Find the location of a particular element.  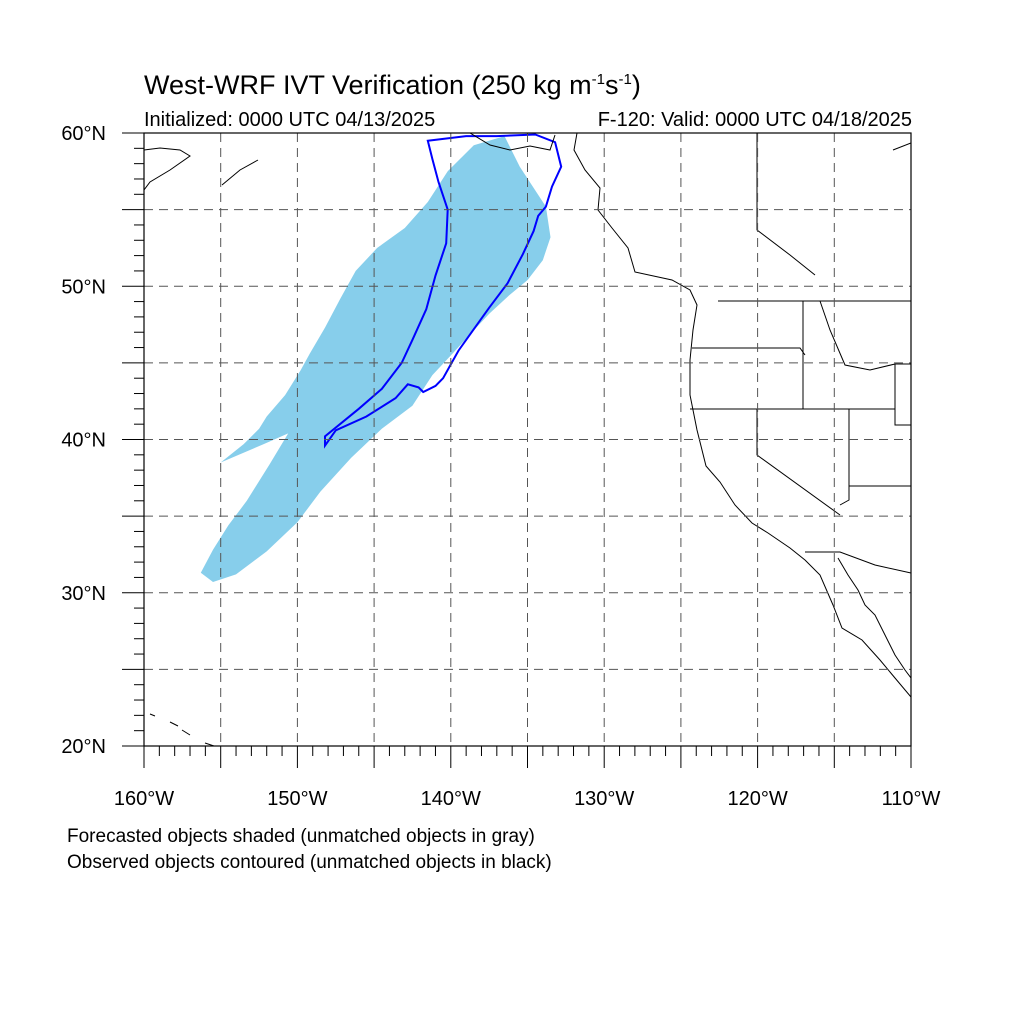

title-exponent-1: -1 is located at coordinates (598, 79).